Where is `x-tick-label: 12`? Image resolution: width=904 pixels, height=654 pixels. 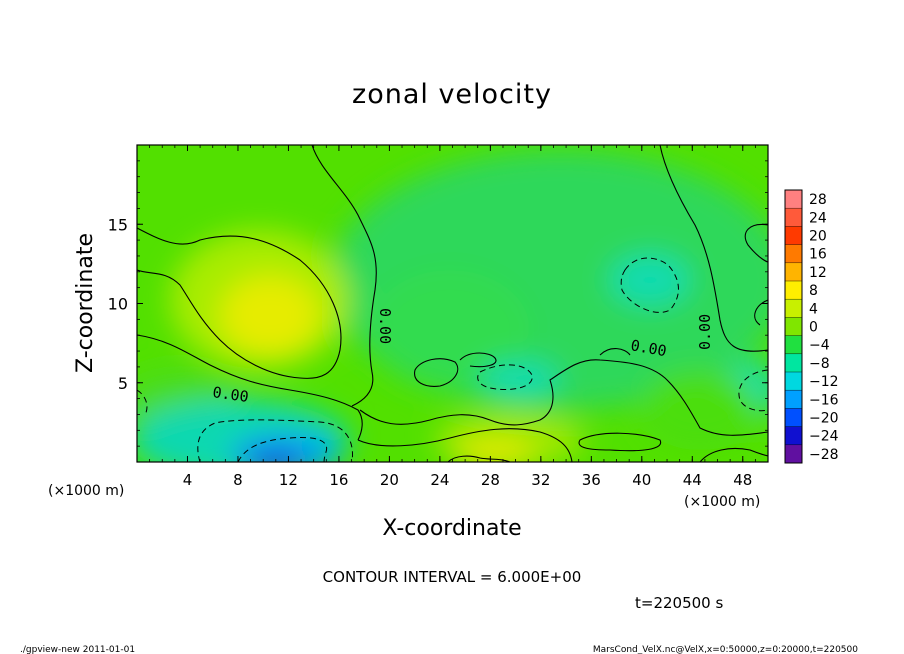 x-tick-label: 12 is located at coordinates (288, 480).